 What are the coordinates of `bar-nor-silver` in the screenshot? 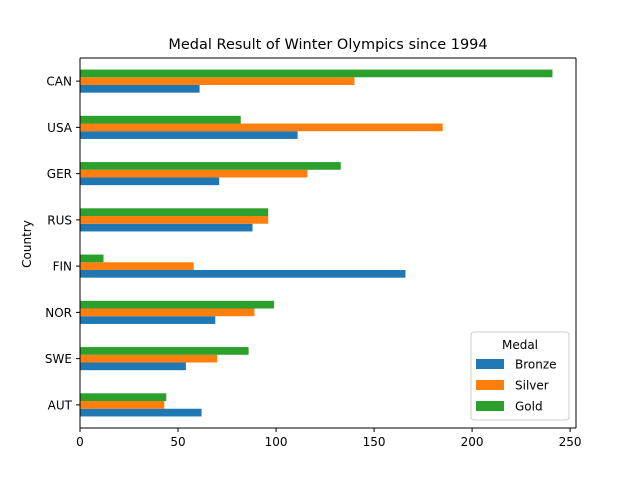 It's located at (167, 312).